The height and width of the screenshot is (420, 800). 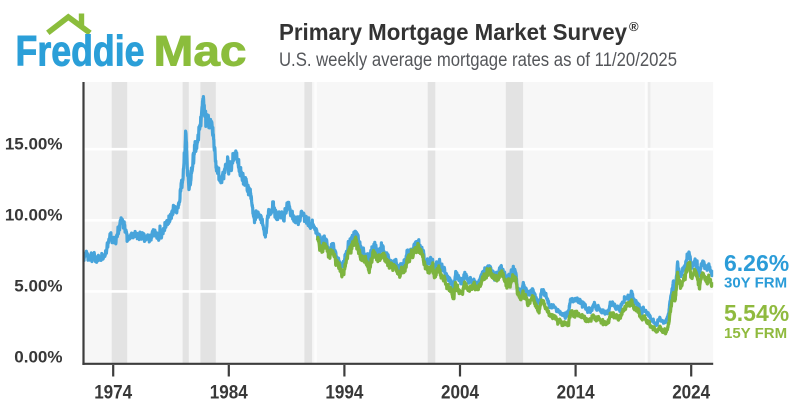 What do you see at coordinates (756, 313) in the screenshot?
I see `svg-text: 5.54%` at bounding box center [756, 313].